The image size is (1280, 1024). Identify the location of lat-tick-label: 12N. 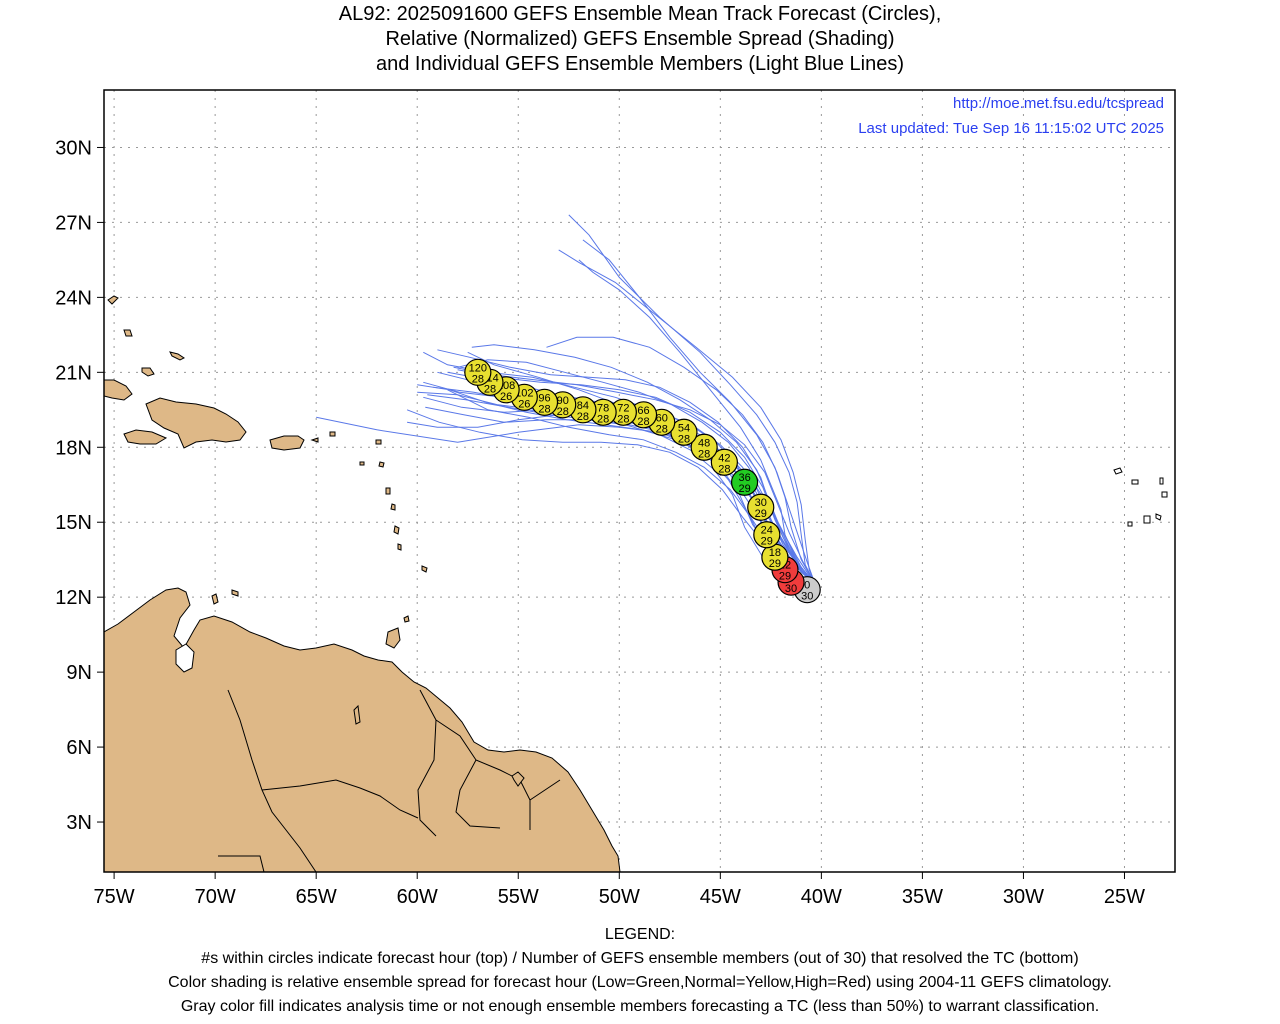
(73, 598).